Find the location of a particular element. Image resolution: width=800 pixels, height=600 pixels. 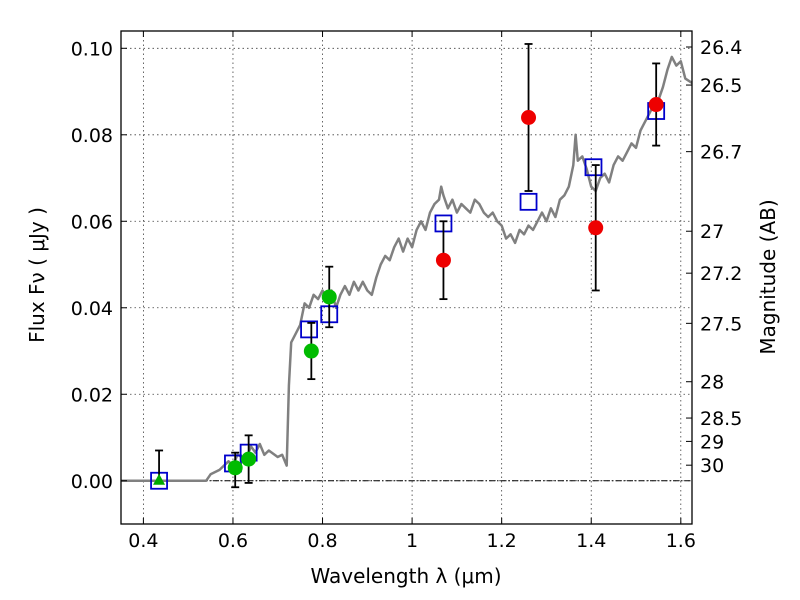

magnitude-tick-label: 27 is located at coordinates (712, 232).